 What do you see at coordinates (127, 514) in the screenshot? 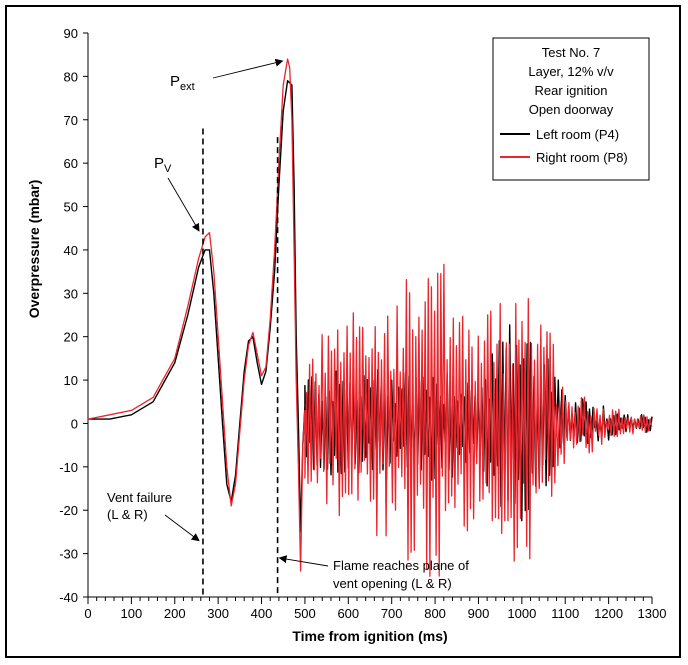
I see `vent-failure-label-line-2: (L & R)` at bounding box center [127, 514].